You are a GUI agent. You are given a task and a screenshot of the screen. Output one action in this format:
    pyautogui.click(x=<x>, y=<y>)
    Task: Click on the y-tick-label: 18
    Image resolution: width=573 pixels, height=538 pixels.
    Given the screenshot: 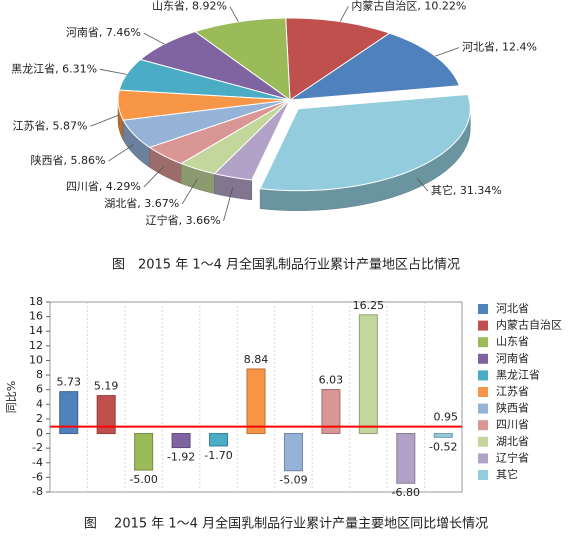 What is the action you would take?
    pyautogui.click(x=36, y=301)
    